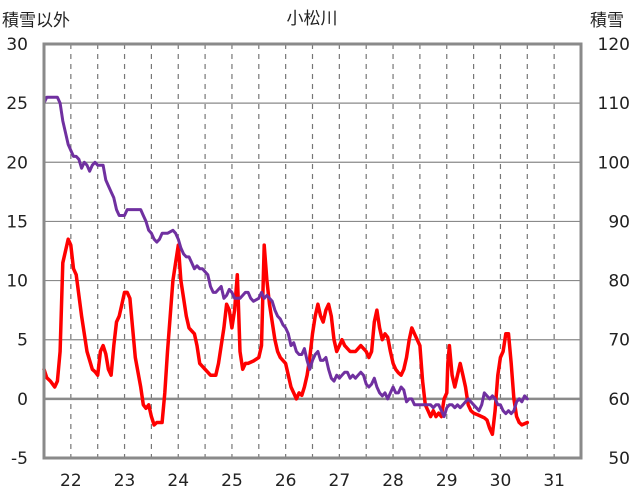 This screenshot has width=636, height=501. I want to click on x-tick-label: 31, so click(554, 481).